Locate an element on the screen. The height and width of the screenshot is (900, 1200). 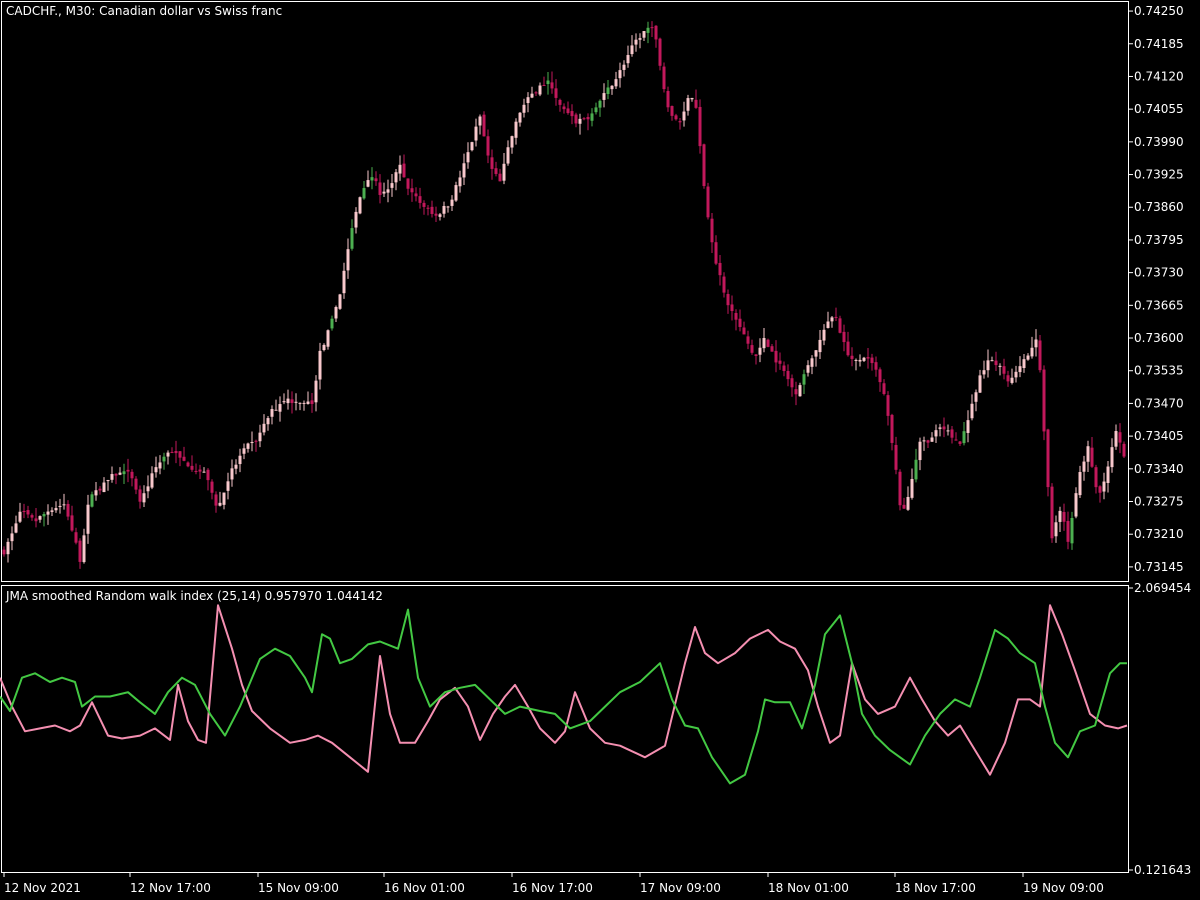
time-tick-label: 16 Nov 17:00 is located at coordinates (552, 888).